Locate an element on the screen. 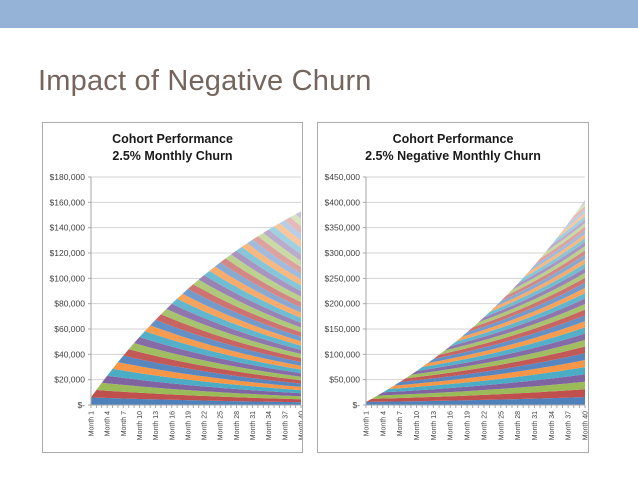 This screenshot has height=479, width=638. y-tick-label: $50,000 is located at coordinates (344, 380).